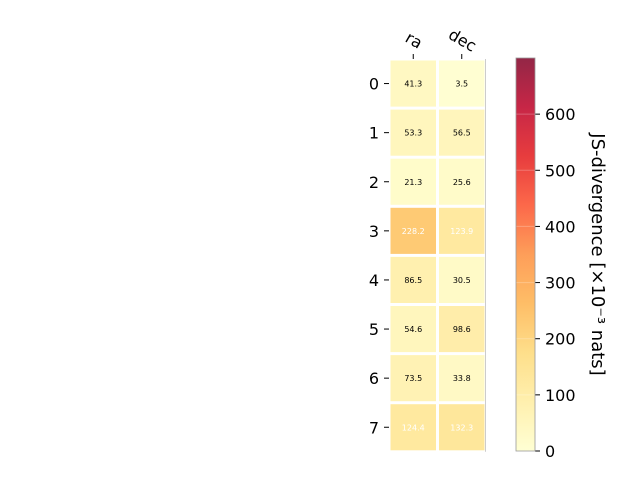  I want to click on colorbar-tick-label: 400, so click(560, 226).